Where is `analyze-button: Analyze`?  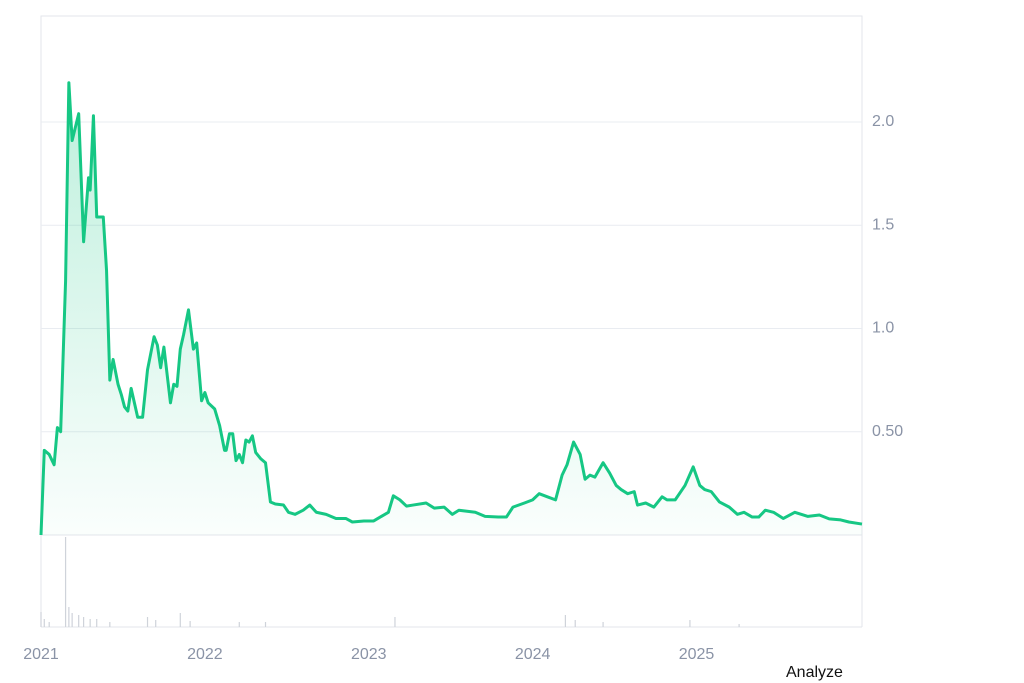
analyze-button: Analyze is located at coordinates (814, 672).